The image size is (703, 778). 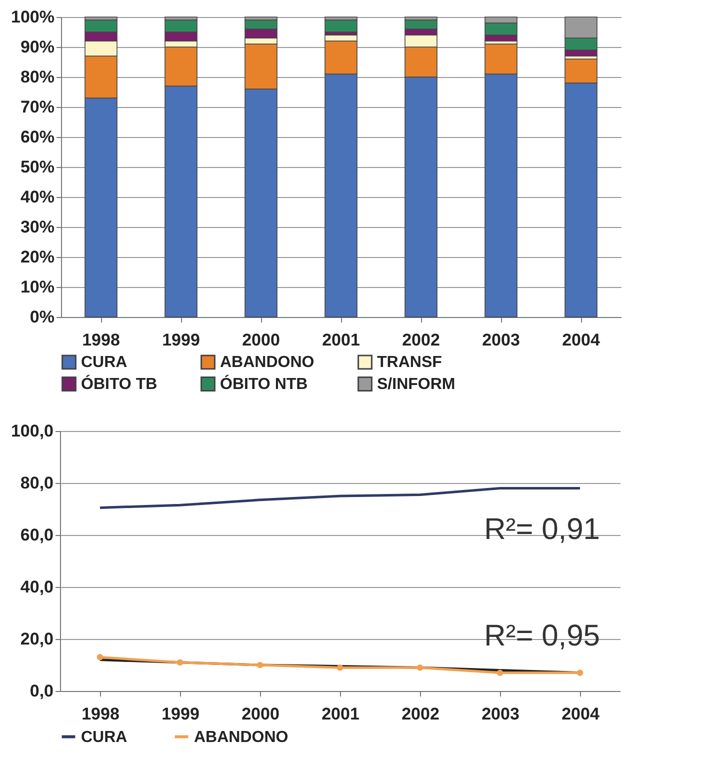 What do you see at coordinates (37, 47) in the screenshot?
I see `y-tick-label: 90%` at bounding box center [37, 47].